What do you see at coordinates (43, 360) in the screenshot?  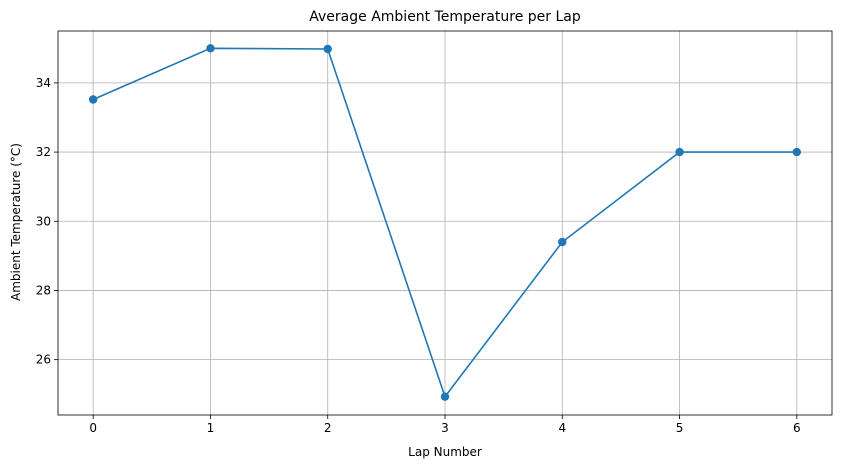 I see `y-tick-label: 26` at bounding box center [43, 360].